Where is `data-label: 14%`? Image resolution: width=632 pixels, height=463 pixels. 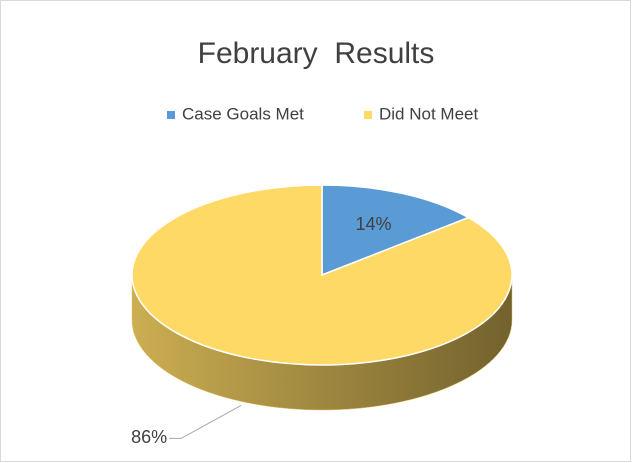
data-label: 14% is located at coordinates (374, 224).